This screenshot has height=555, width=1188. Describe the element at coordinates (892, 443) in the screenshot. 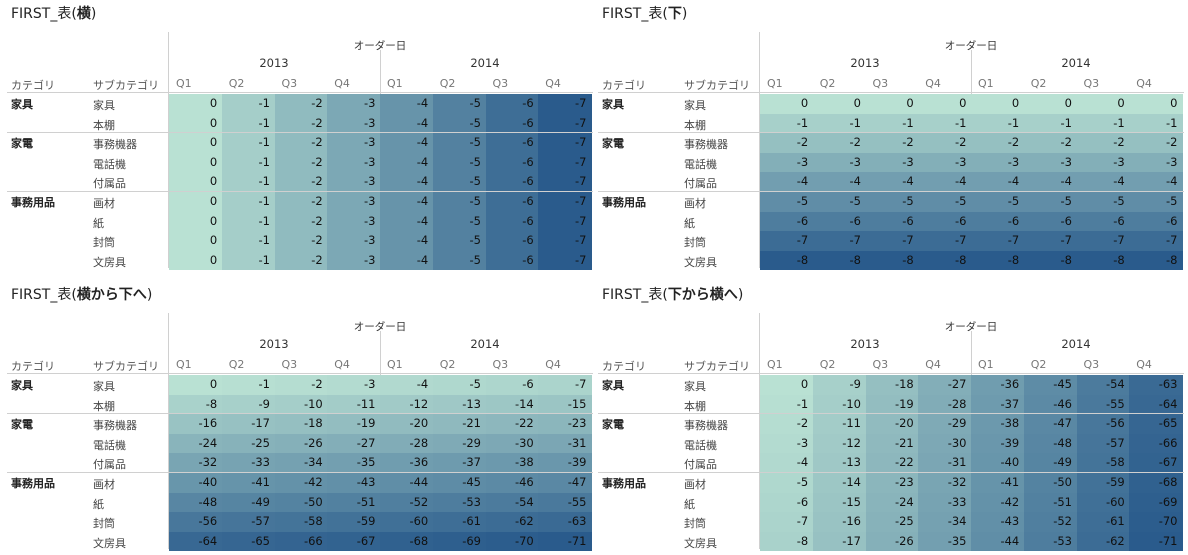

I see `table-cell: -21` at that location.